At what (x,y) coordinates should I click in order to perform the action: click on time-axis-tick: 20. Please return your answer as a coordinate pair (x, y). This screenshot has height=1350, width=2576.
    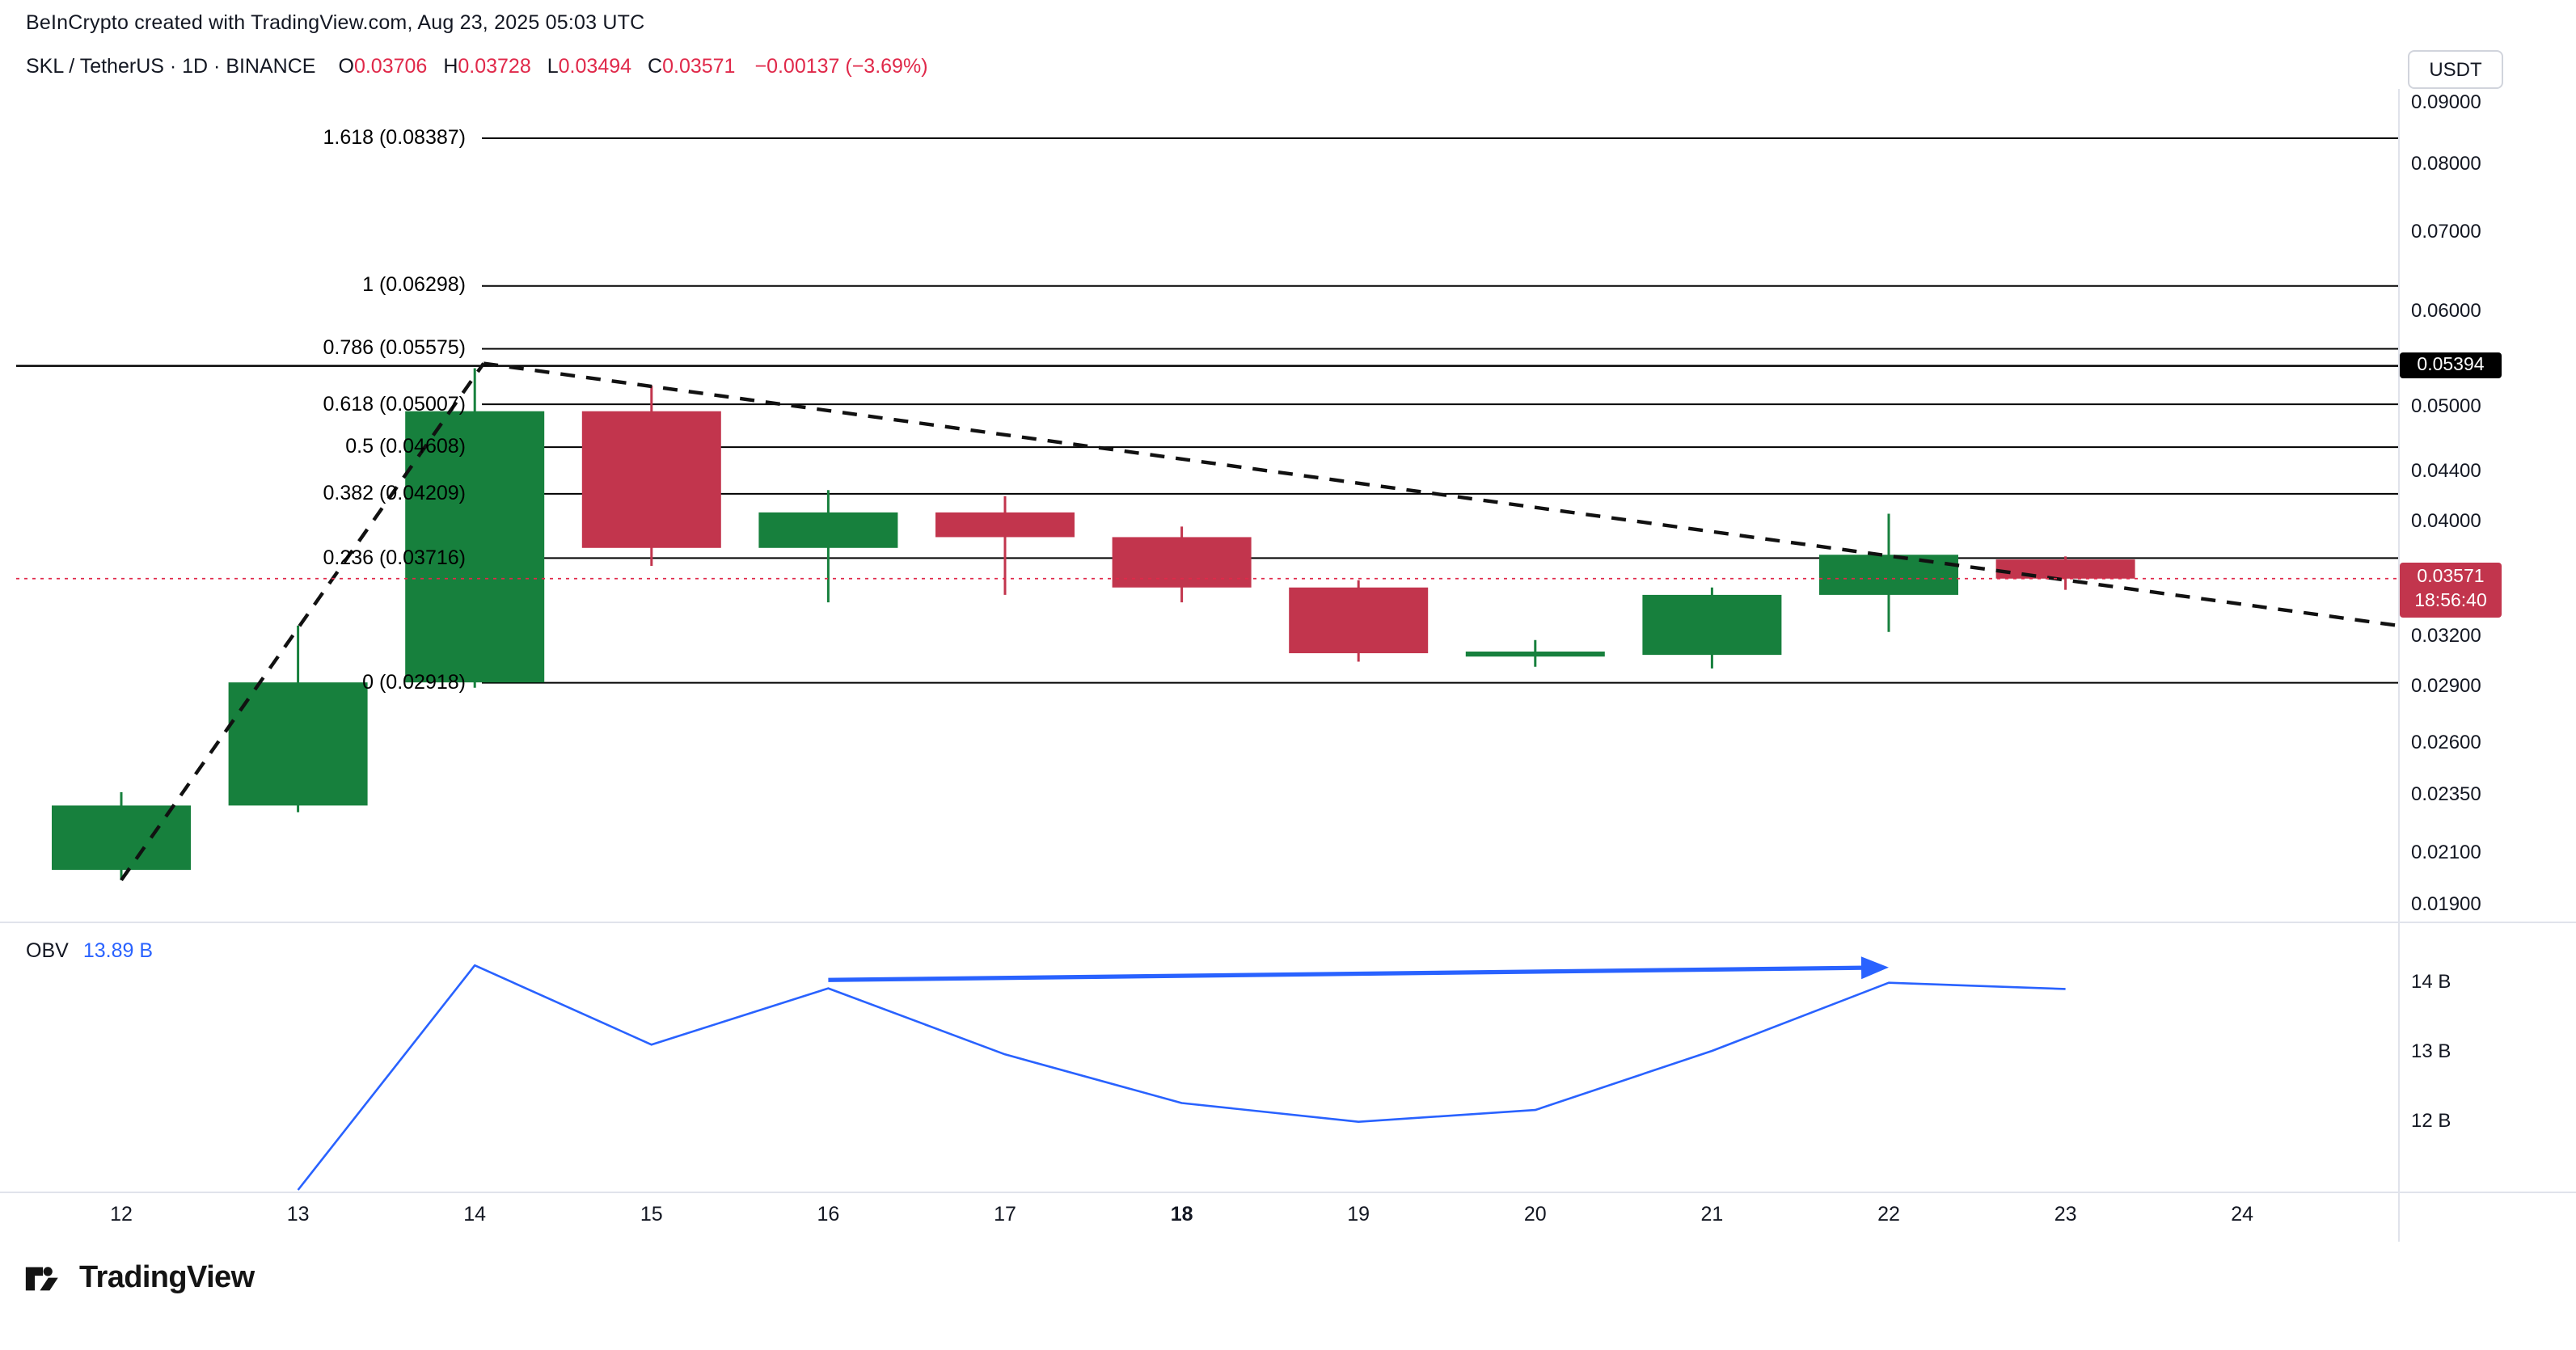
    Looking at the image, I should click on (1535, 1214).